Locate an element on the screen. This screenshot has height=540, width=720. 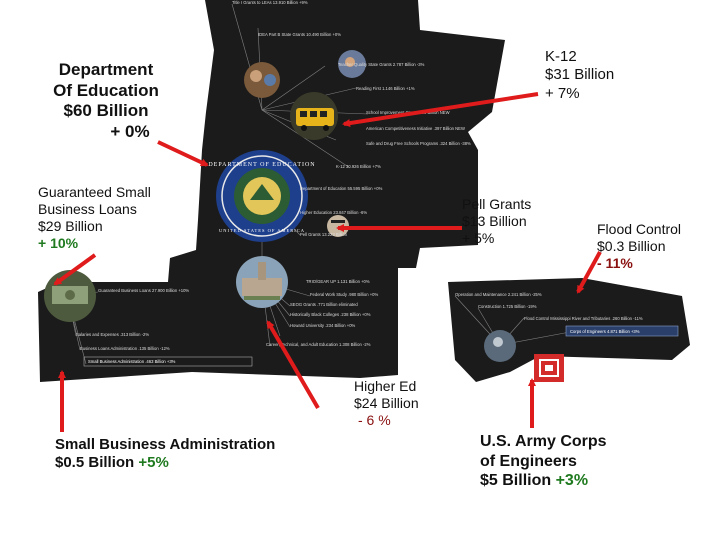
map-text: TRIO/GEAR UP 1.131 Billion +0% is located at coordinates (338, 281).